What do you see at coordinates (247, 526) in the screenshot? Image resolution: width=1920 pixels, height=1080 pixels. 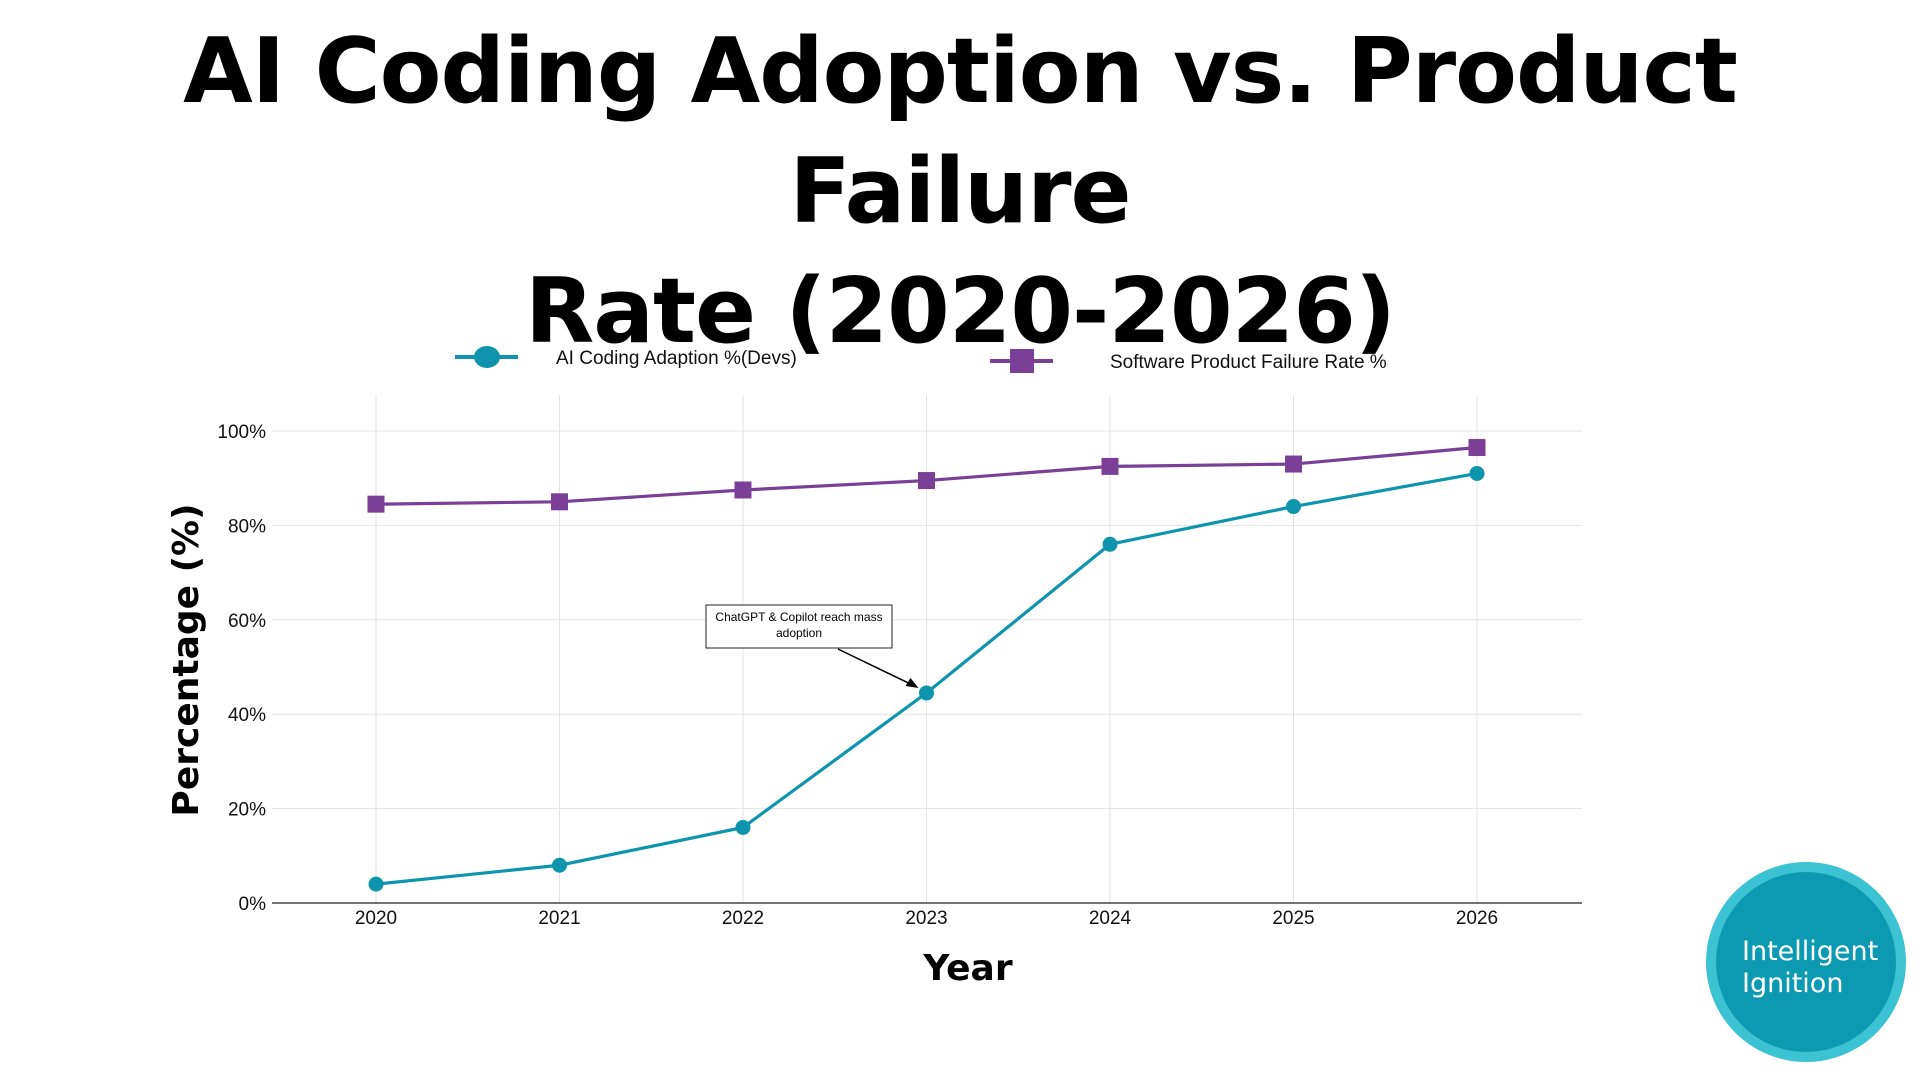 I see `y-tick-label: 80%` at bounding box center [247, 526].